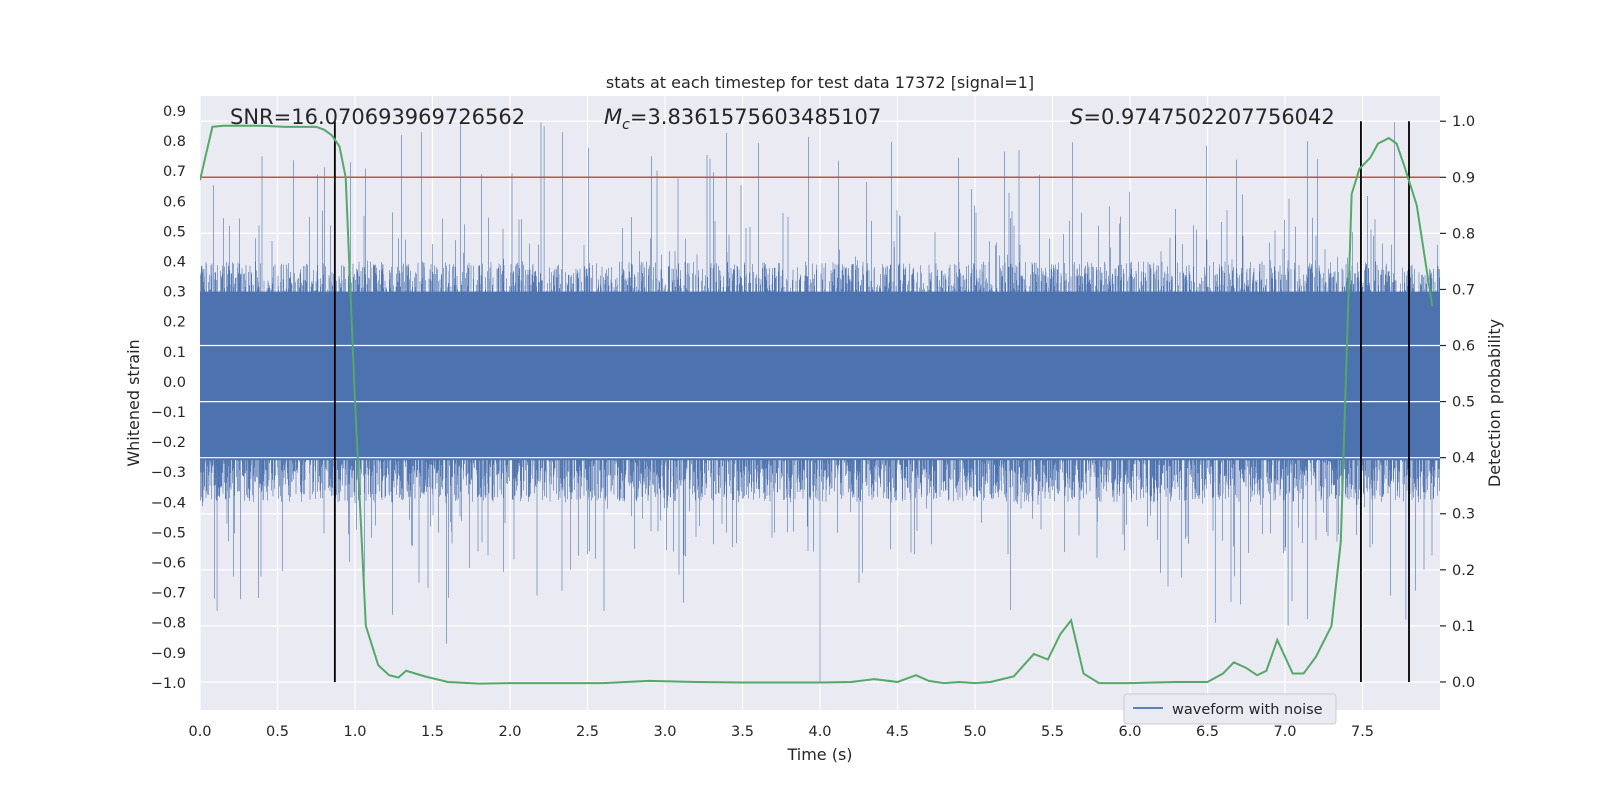 The height and width of the screenshot is (800, 1600). What do you see at coordinates (174, 263) in the screenshot?
I see `y-left-tick-label-5: 0.4` at bounding box center [174, 263].